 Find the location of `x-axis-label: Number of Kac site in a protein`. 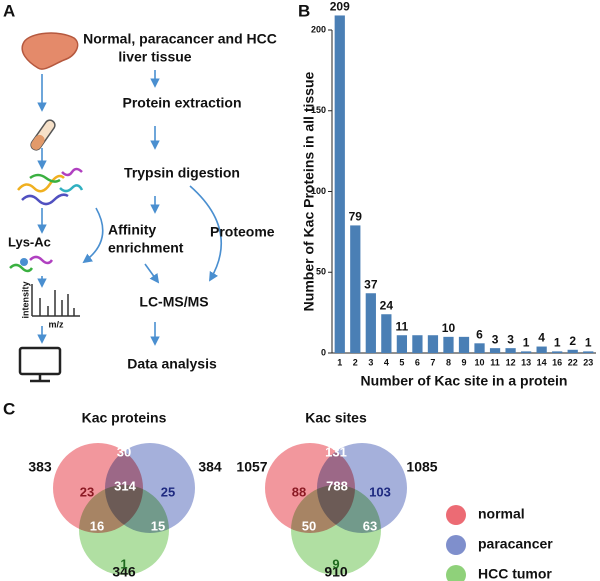

x-axis-label: Number of Kac site in a protein is located at coordinates (464, 381).